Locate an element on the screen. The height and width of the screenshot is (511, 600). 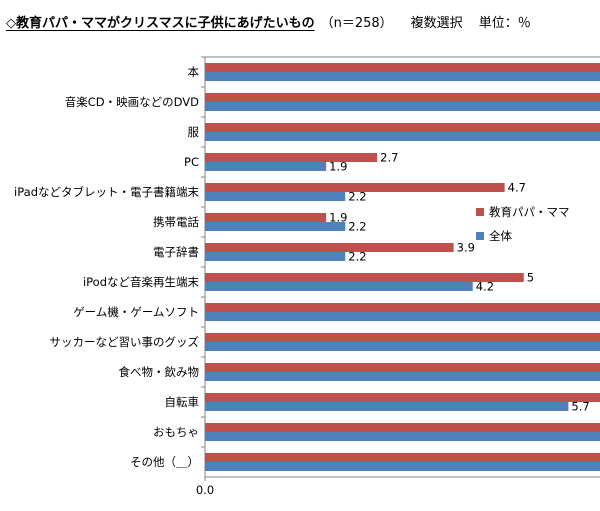
category-label: 自転車 is located at coordinates (182, 402).